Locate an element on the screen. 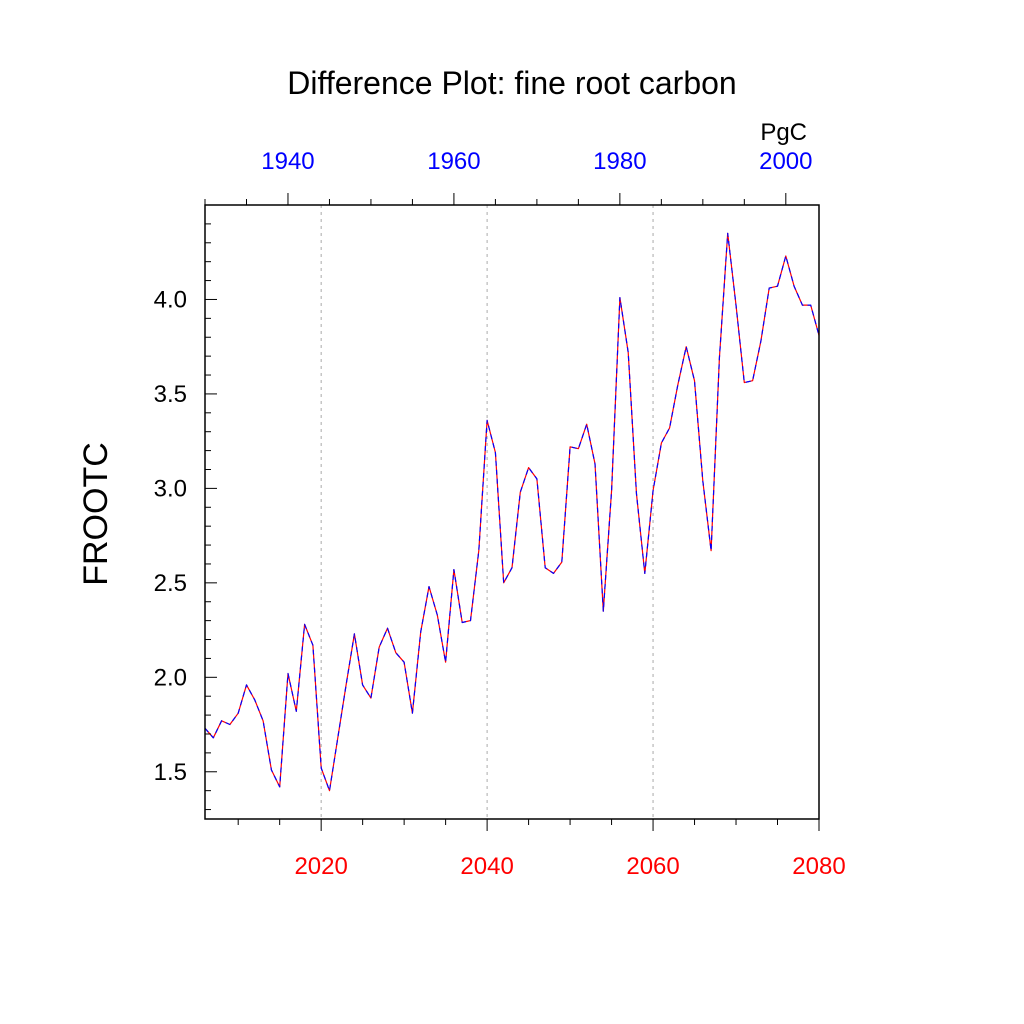  y-tick-label: 2.0 is located at coordinates (170, 677).